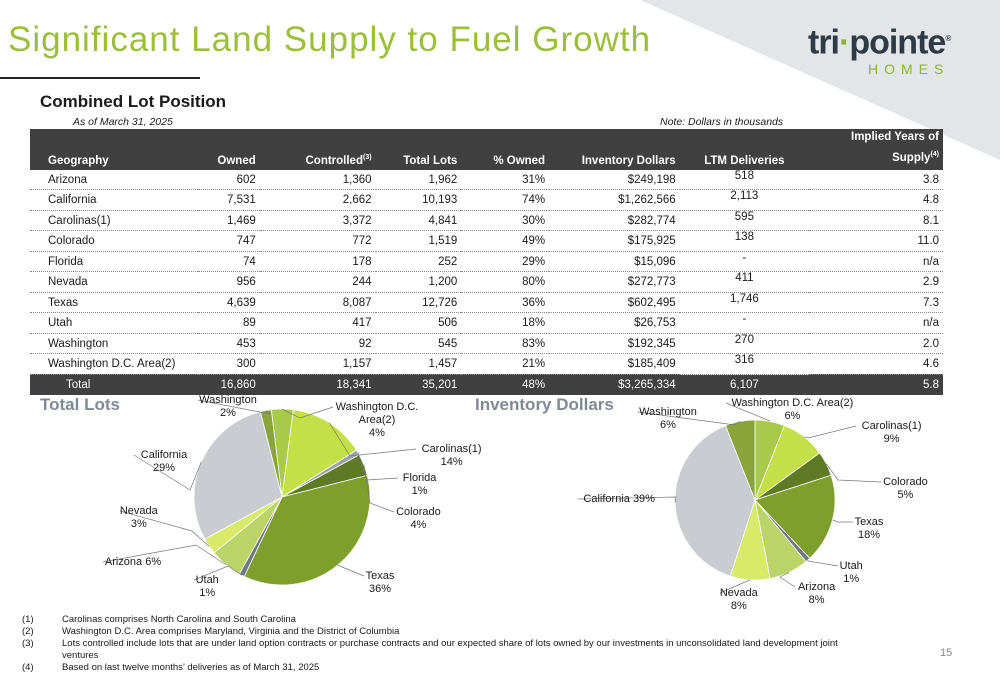  Describe the element at coordinates (544, 404) in the screenshot. I see `inventory-dollars-chart-title: Inventory Dollars` at that location.